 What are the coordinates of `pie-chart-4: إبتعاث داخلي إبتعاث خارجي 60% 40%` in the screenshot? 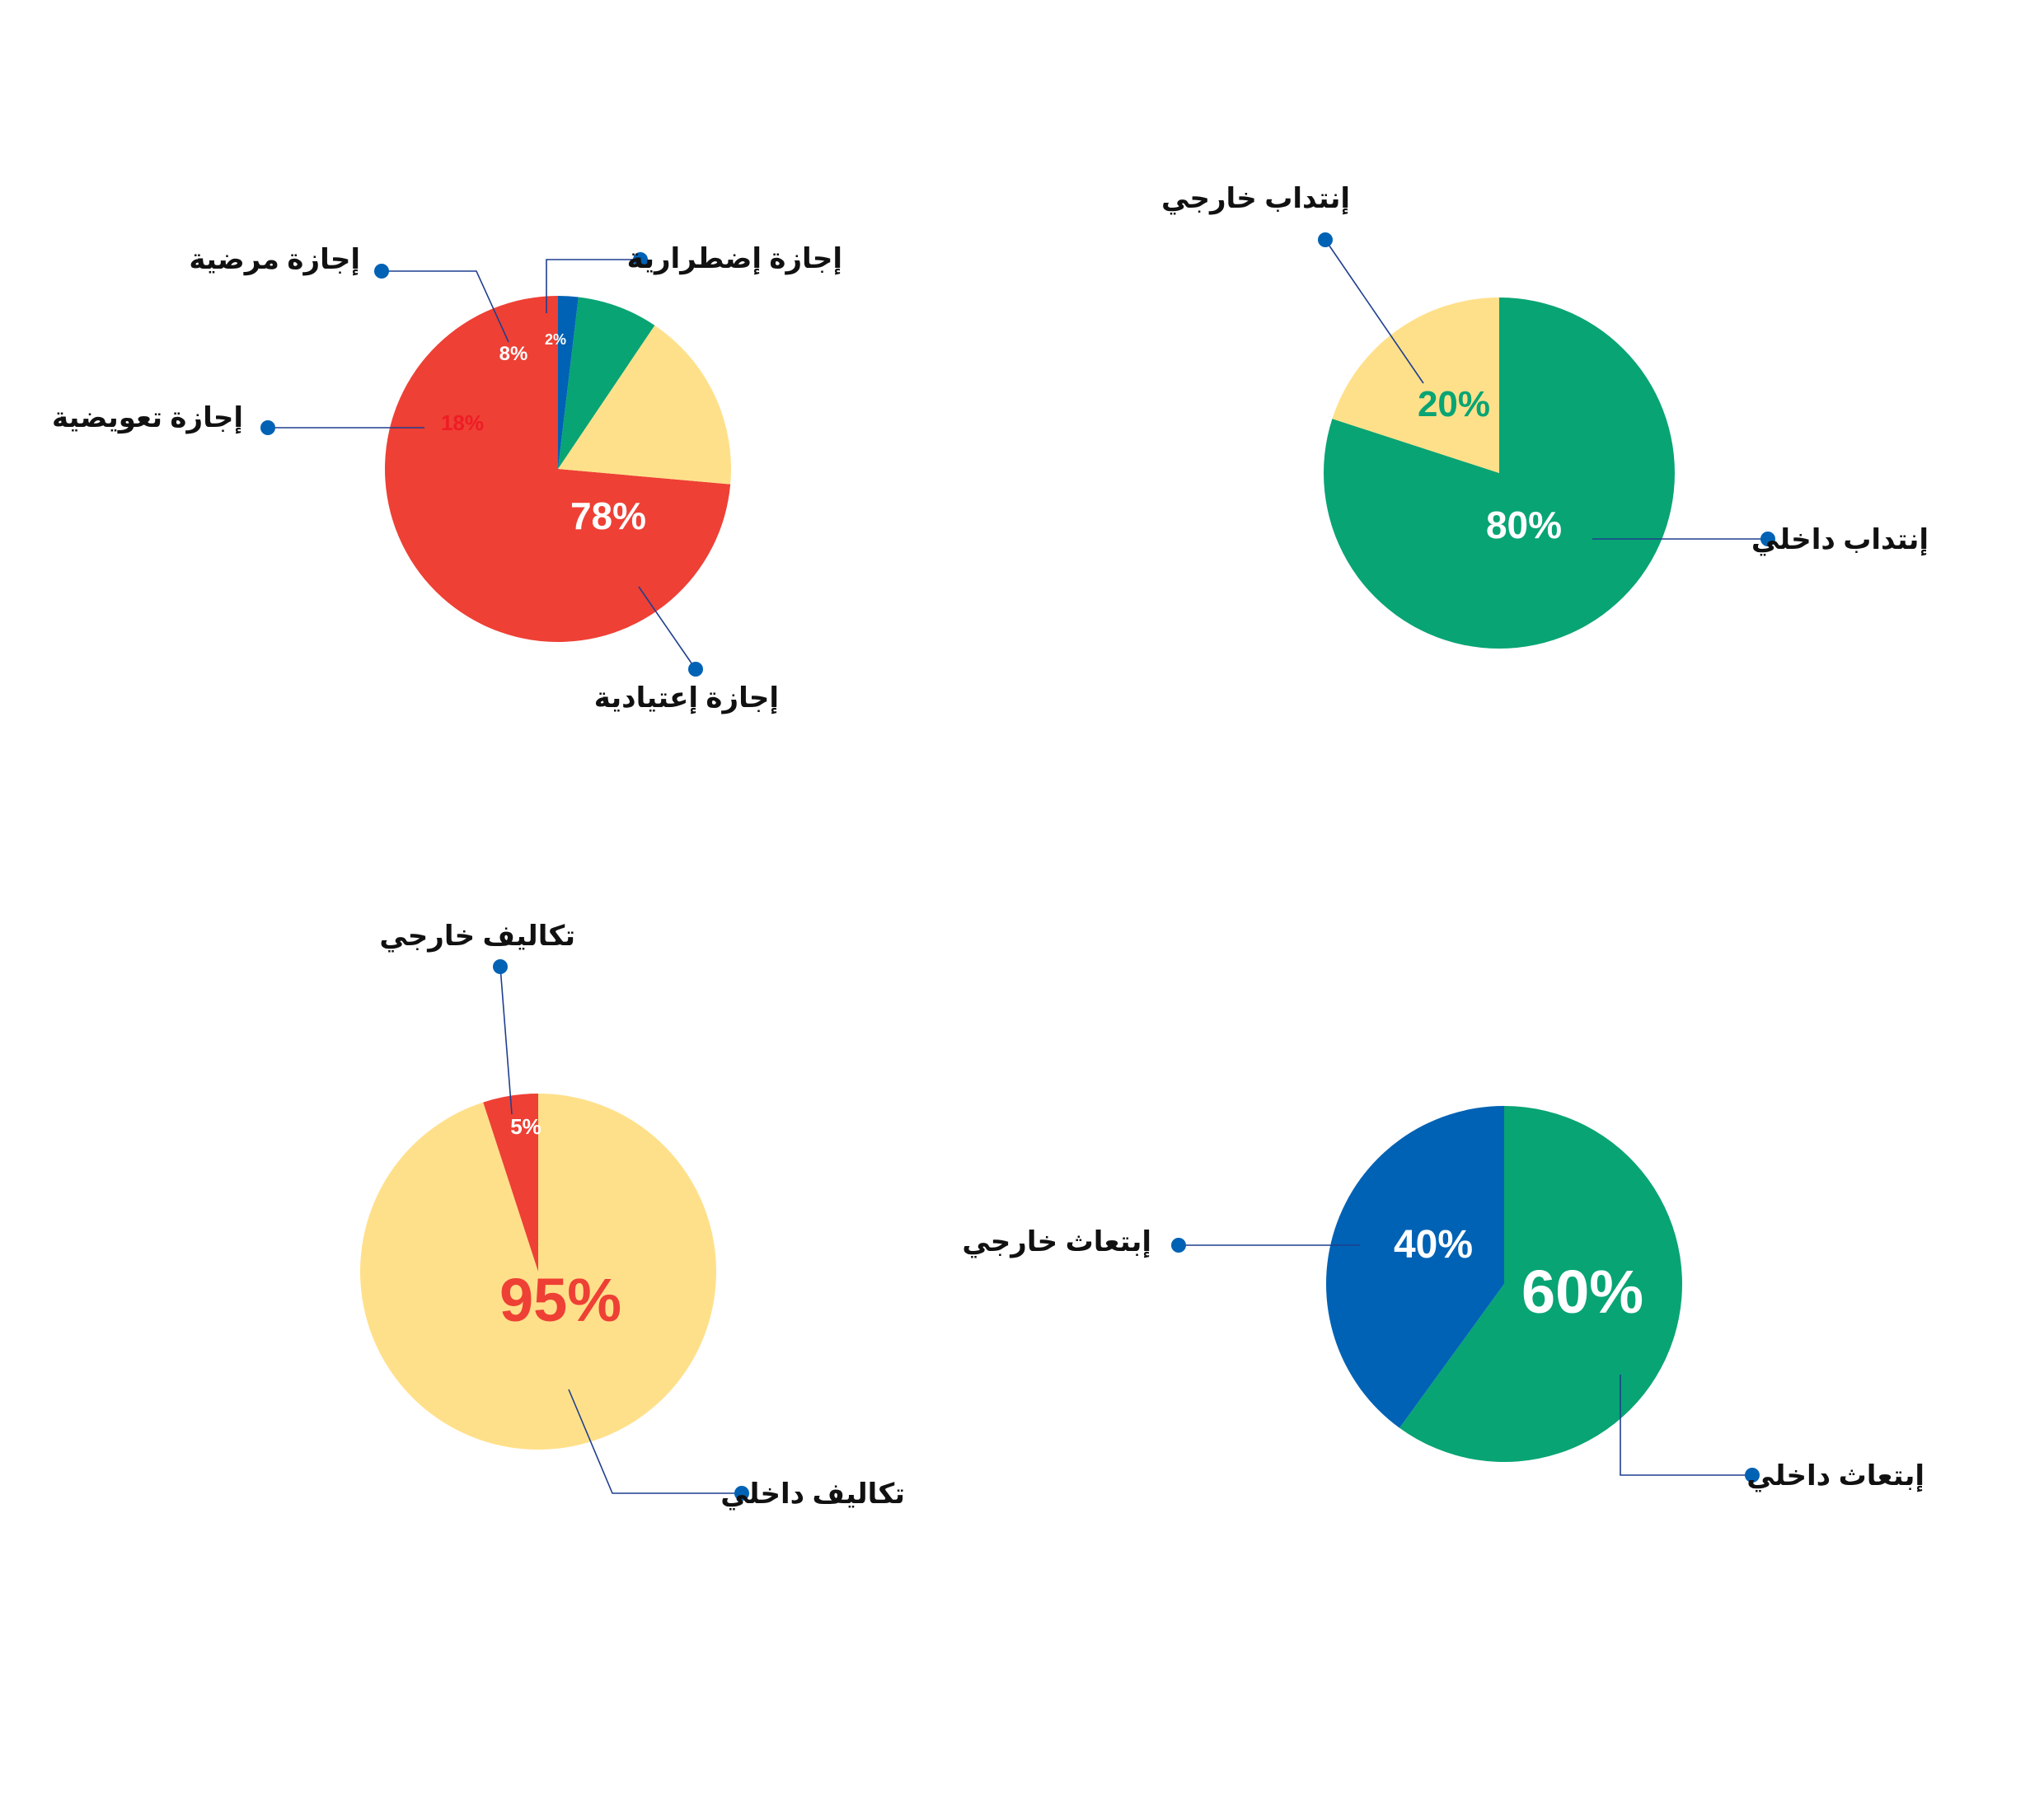 It's located at (1443, 1299).